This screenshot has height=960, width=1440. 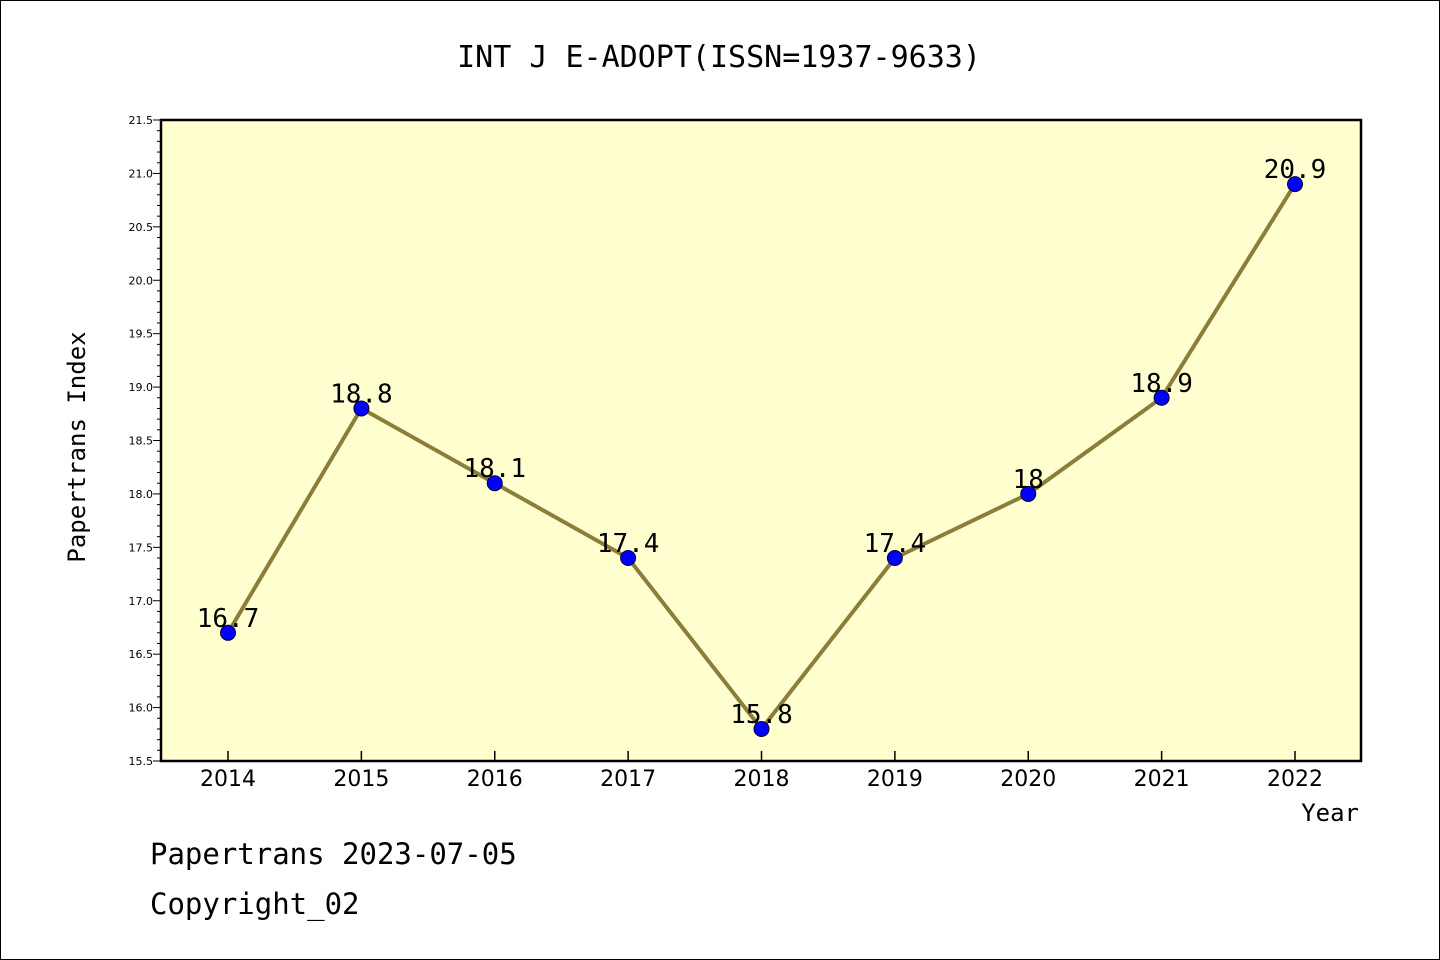 I want to click on x-tick-label: 2022, so click(x=1295, y=779).